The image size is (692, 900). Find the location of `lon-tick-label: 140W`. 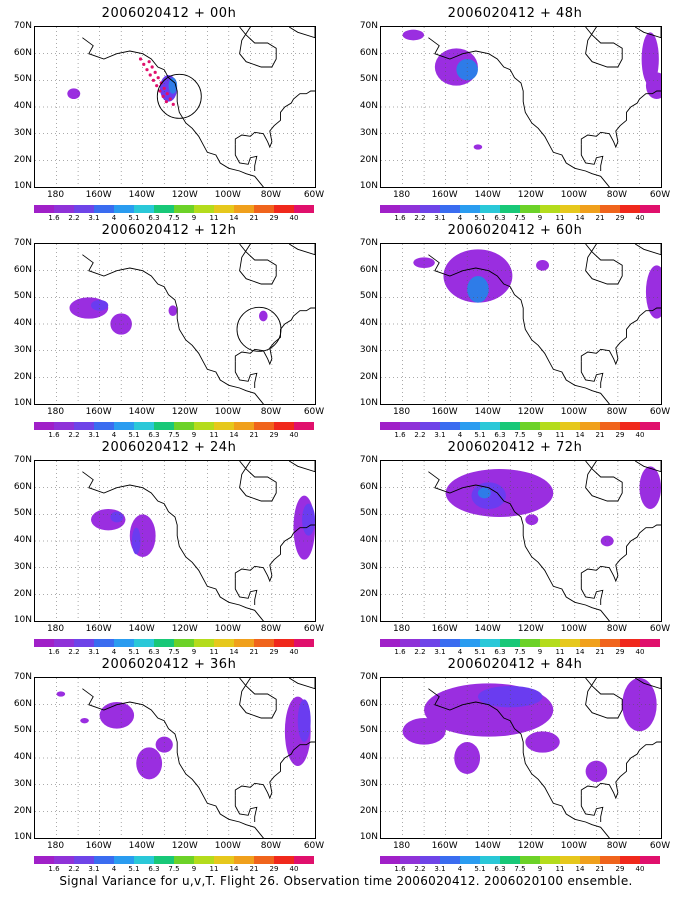

lon-tick-label: 140W is located at coordinates (487, 195).